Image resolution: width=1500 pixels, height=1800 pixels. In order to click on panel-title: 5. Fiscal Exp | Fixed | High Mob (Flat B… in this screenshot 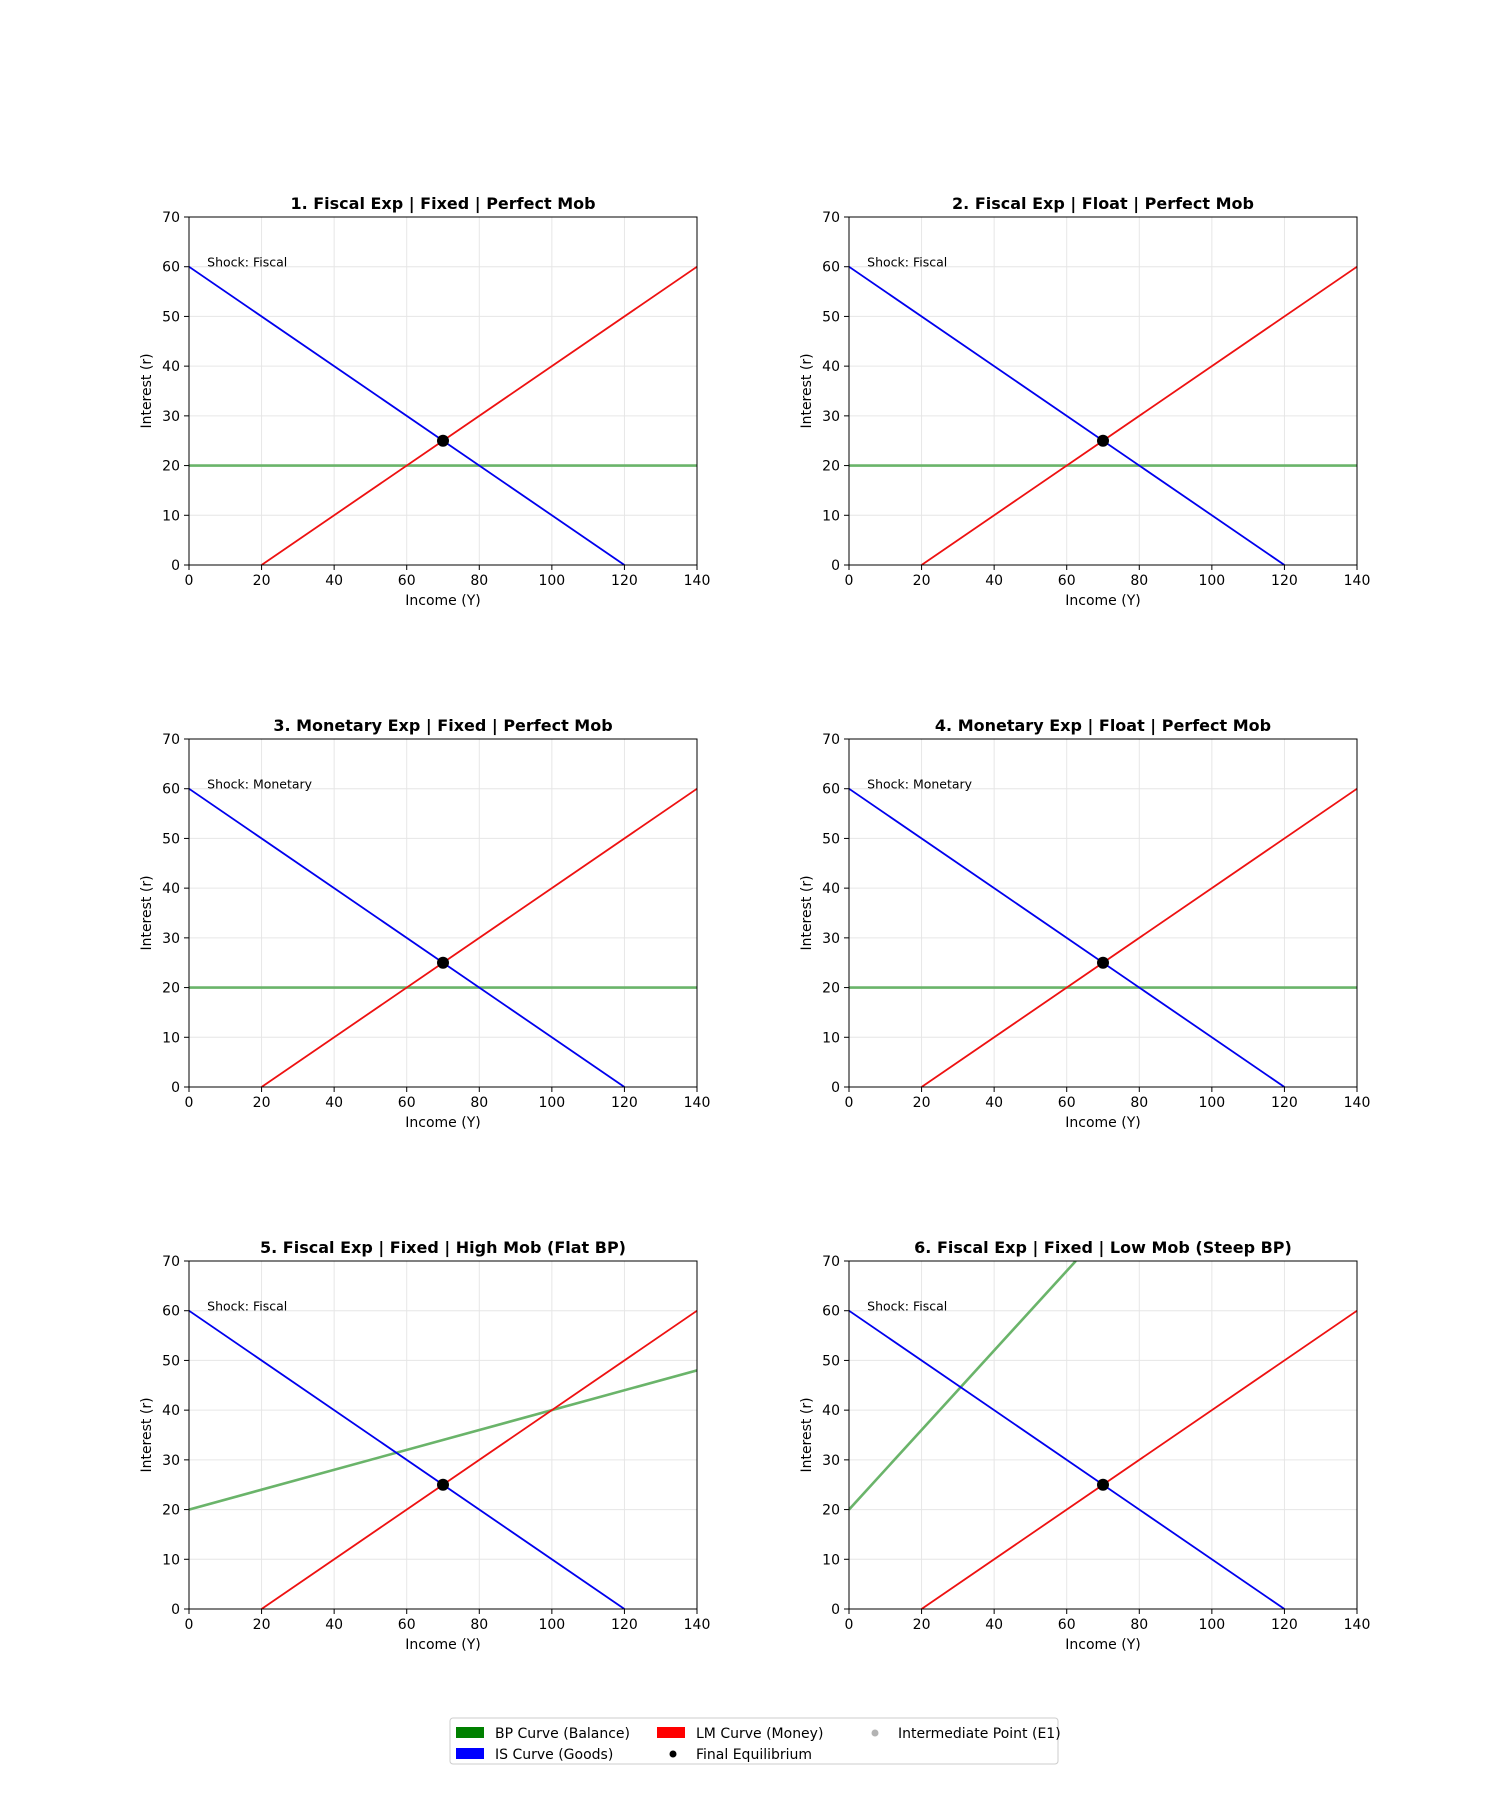, I will do `click(443, 1248)`.